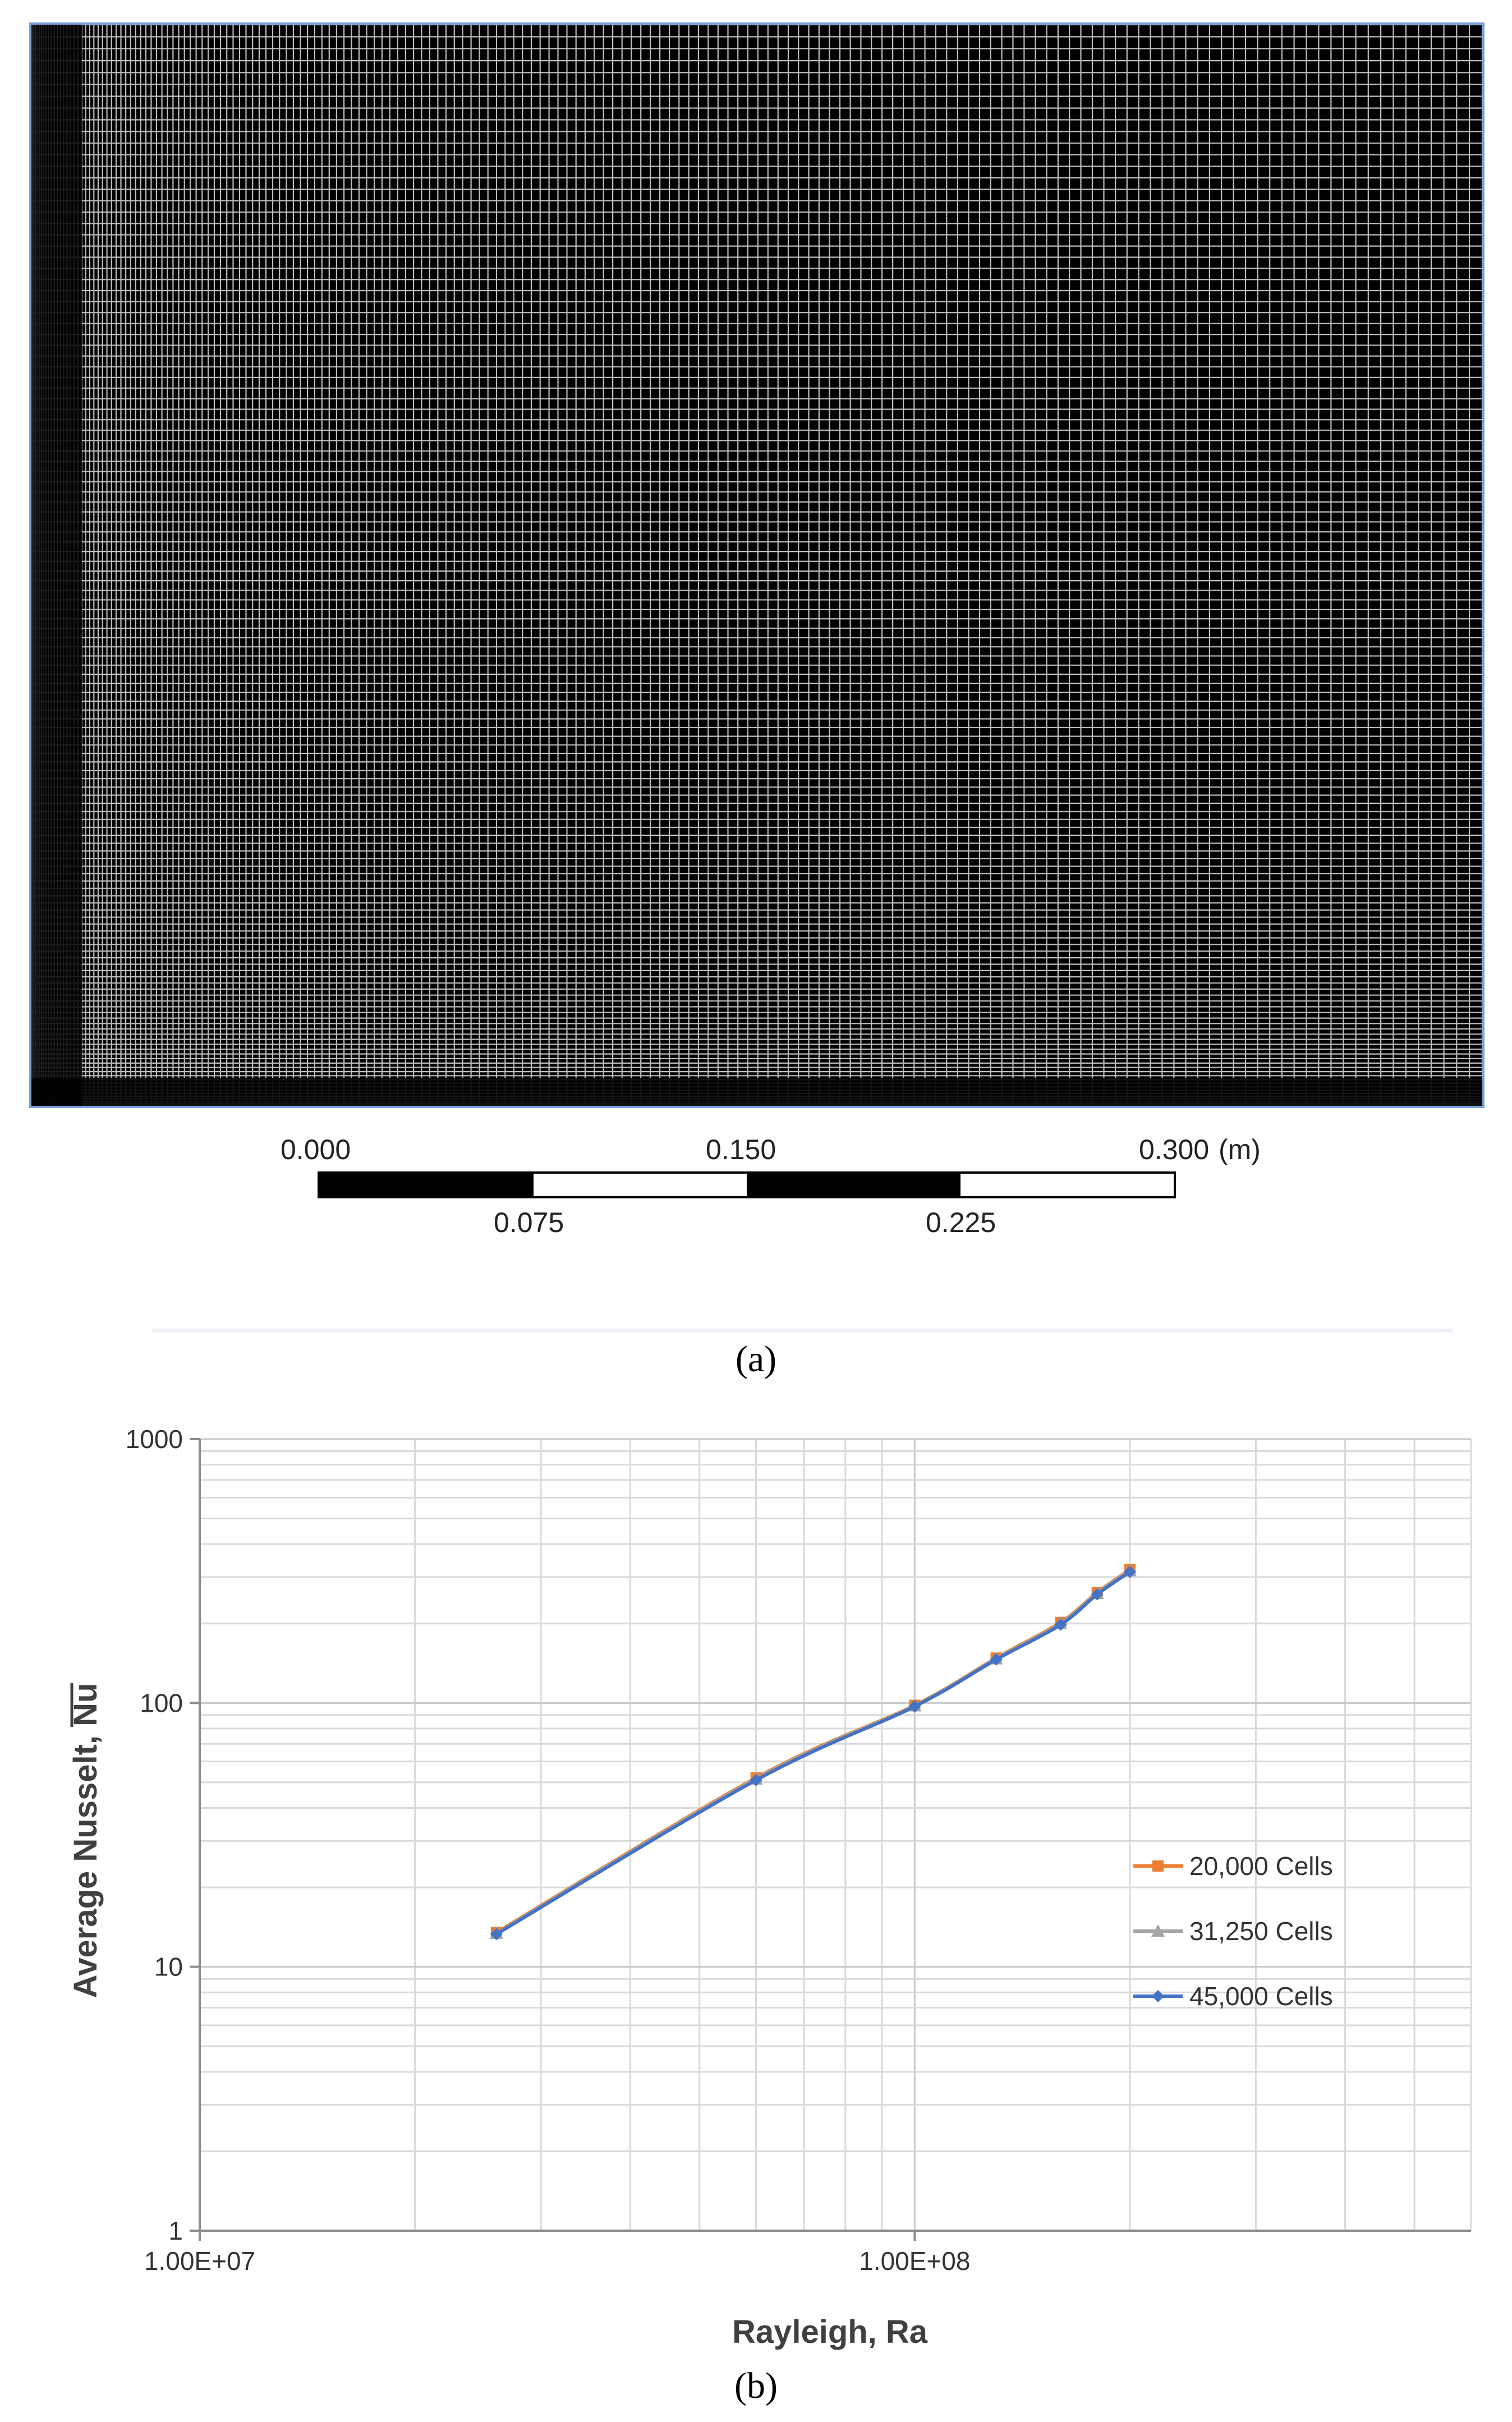 The image size is (1512, 2422). What do you see at coordinates (56, 565) in the screenshot?
I see `mesh-left-boundary-layer` at bounding box center [56, 565].